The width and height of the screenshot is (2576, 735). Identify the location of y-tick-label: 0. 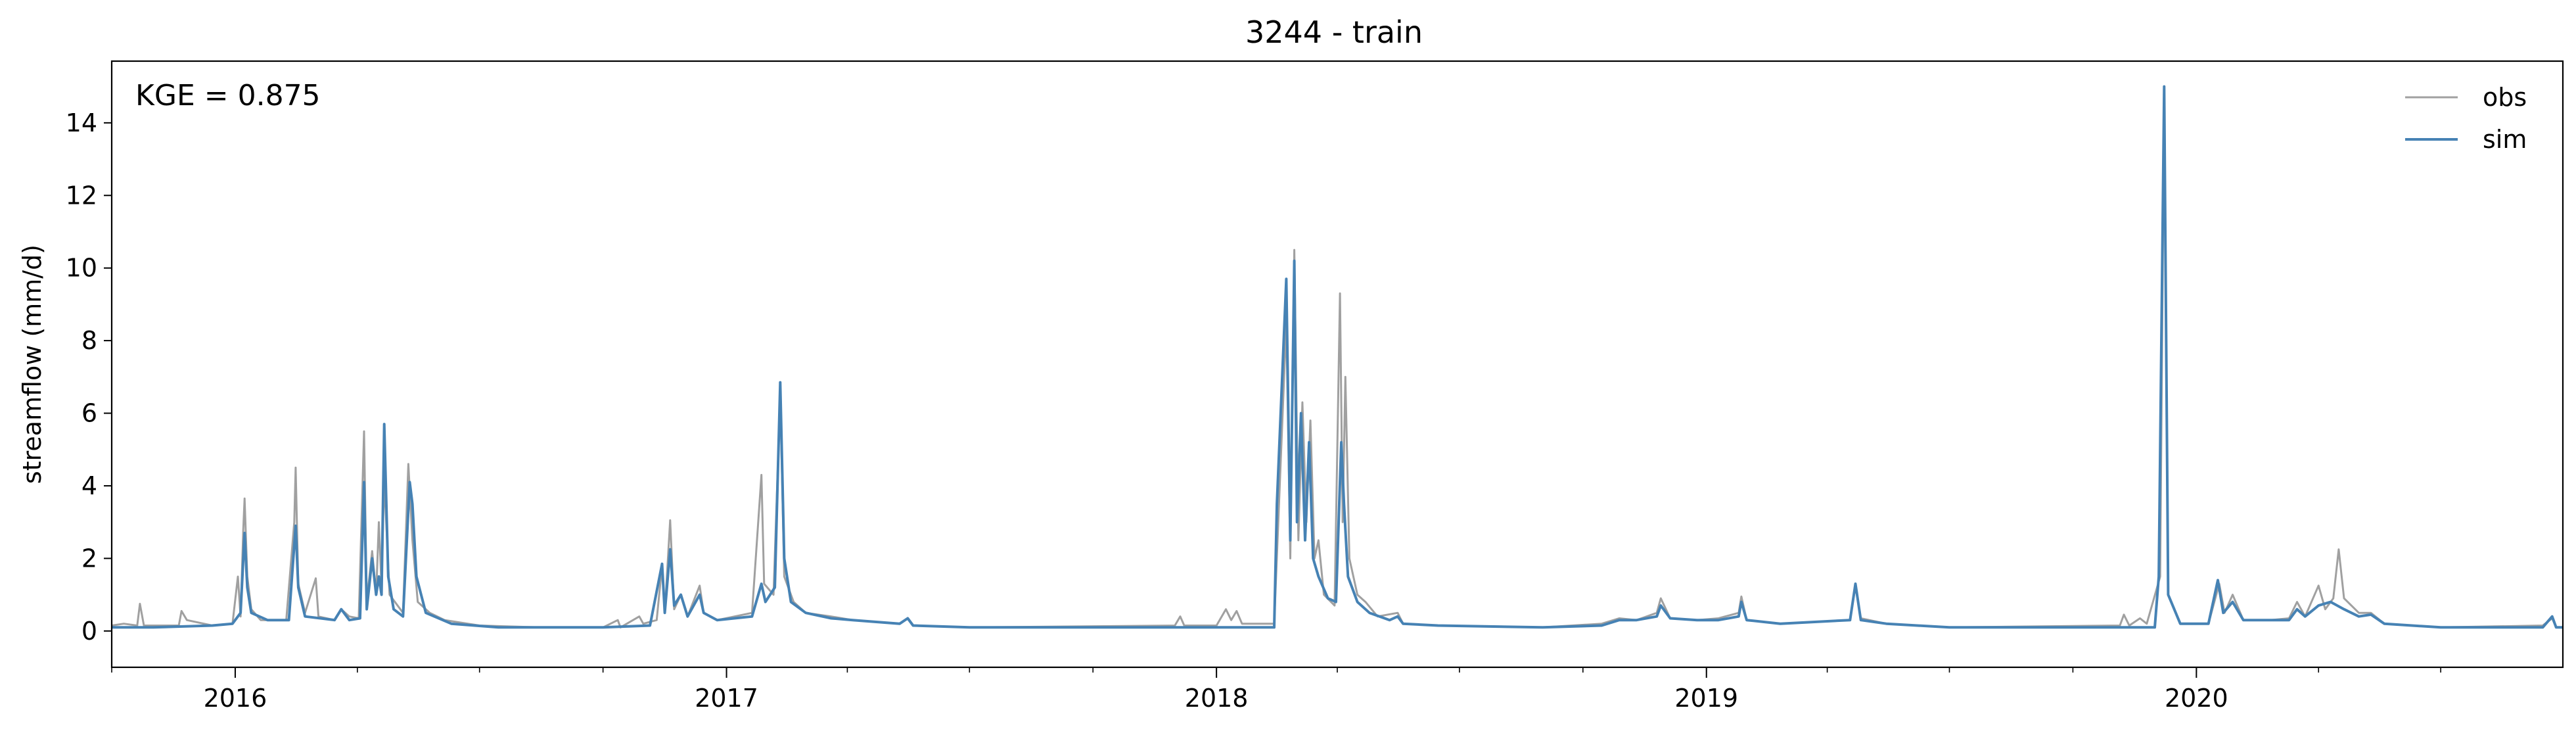
(89, 631).